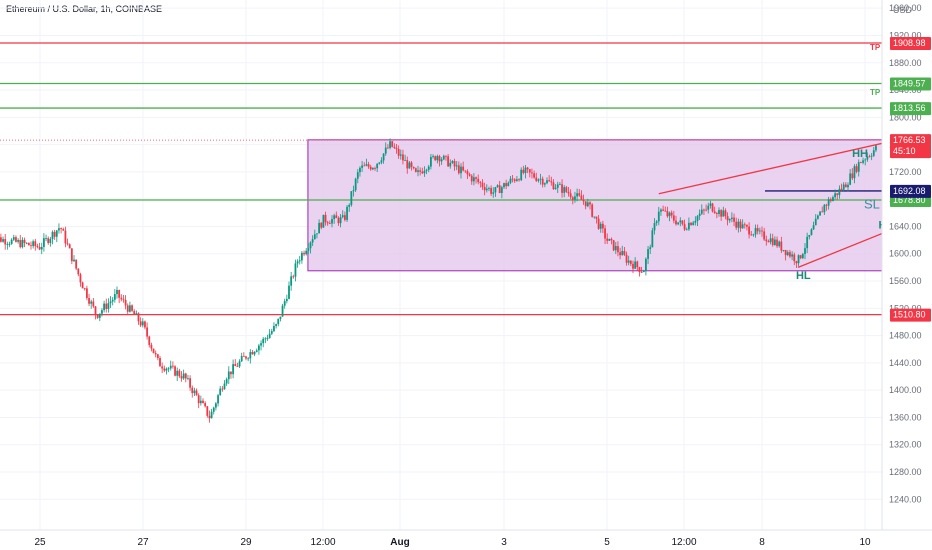 This screenshot has width=932, height=550. What do you see at coordinates (864, 240) in the screenshot?
I see `channel-lower-line` at bounding box center [864, 240].